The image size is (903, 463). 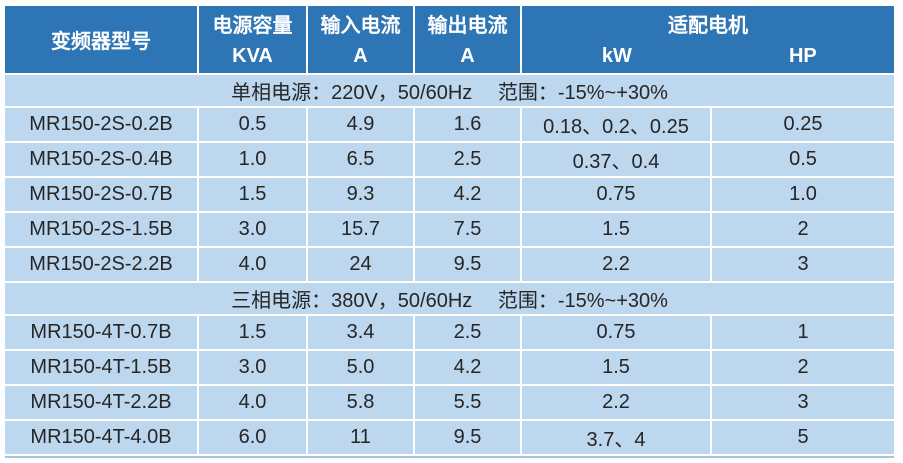 I want to click on header-output-current-column: 输出电流 A, so click(x=467, y=39).